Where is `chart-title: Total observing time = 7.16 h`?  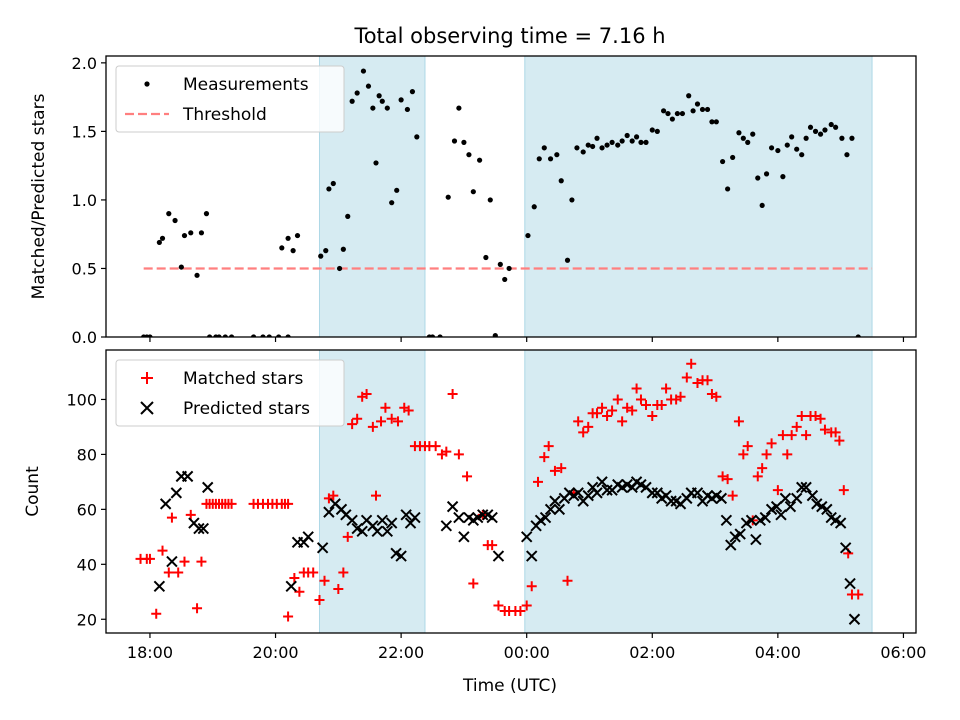
chart-title: Total observing time = 7.16 h is located at coordinates (509, 36).